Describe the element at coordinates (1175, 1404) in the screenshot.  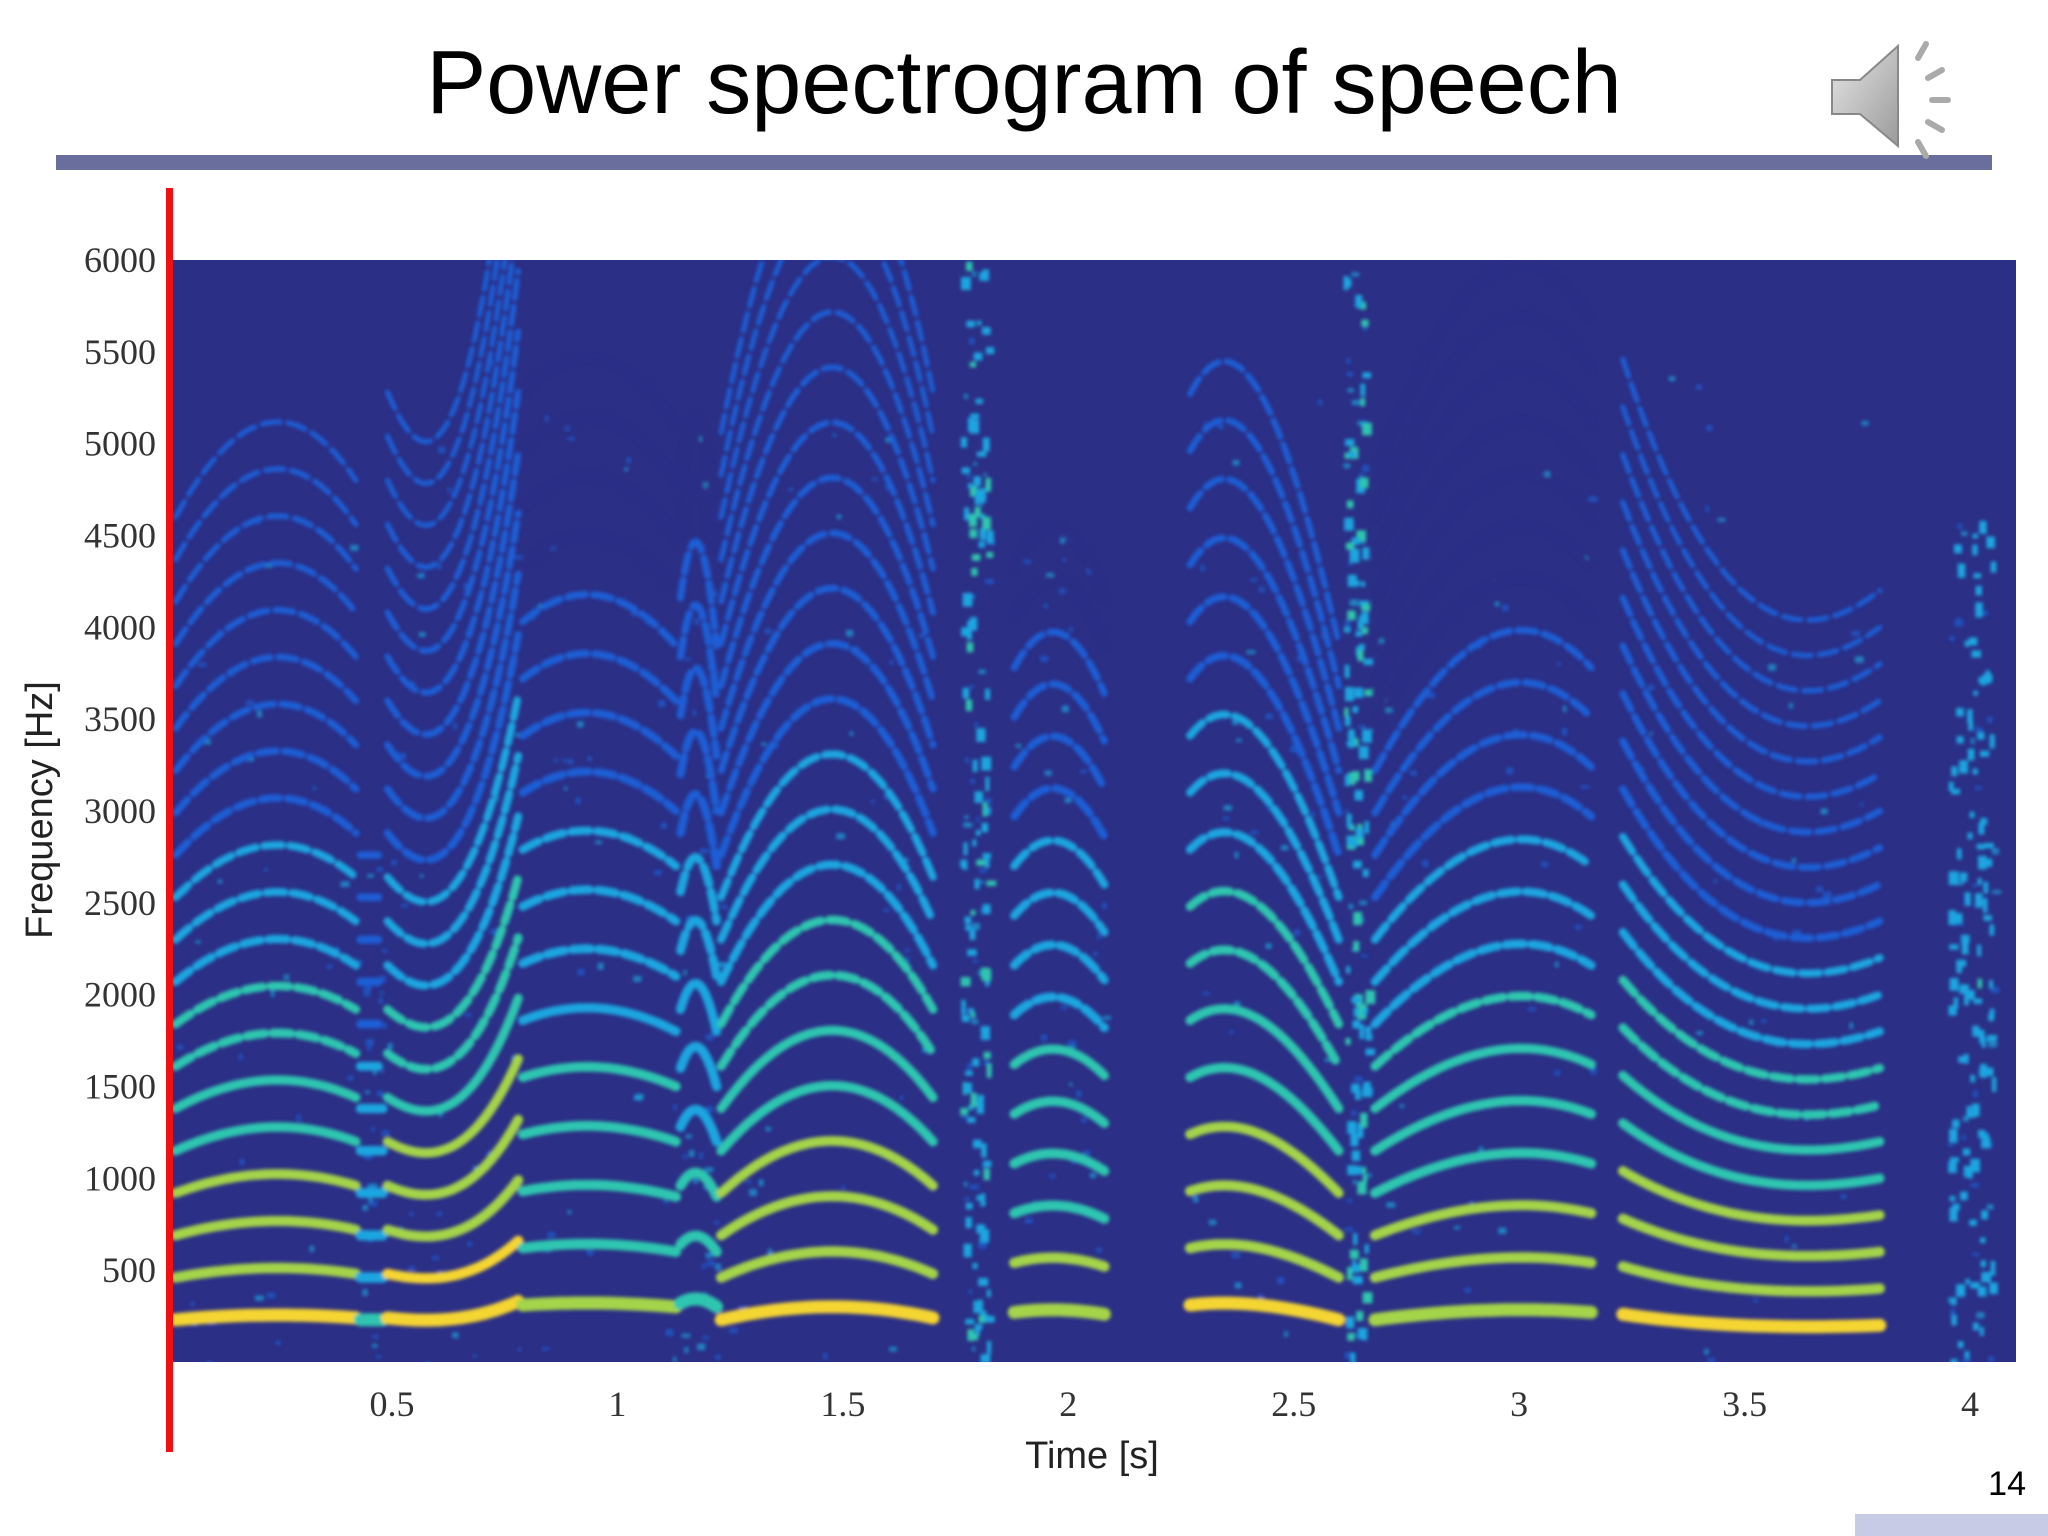
I see `x-axis: 0.5 1 1.5 2 2.5 3 3.5 4` at that location.